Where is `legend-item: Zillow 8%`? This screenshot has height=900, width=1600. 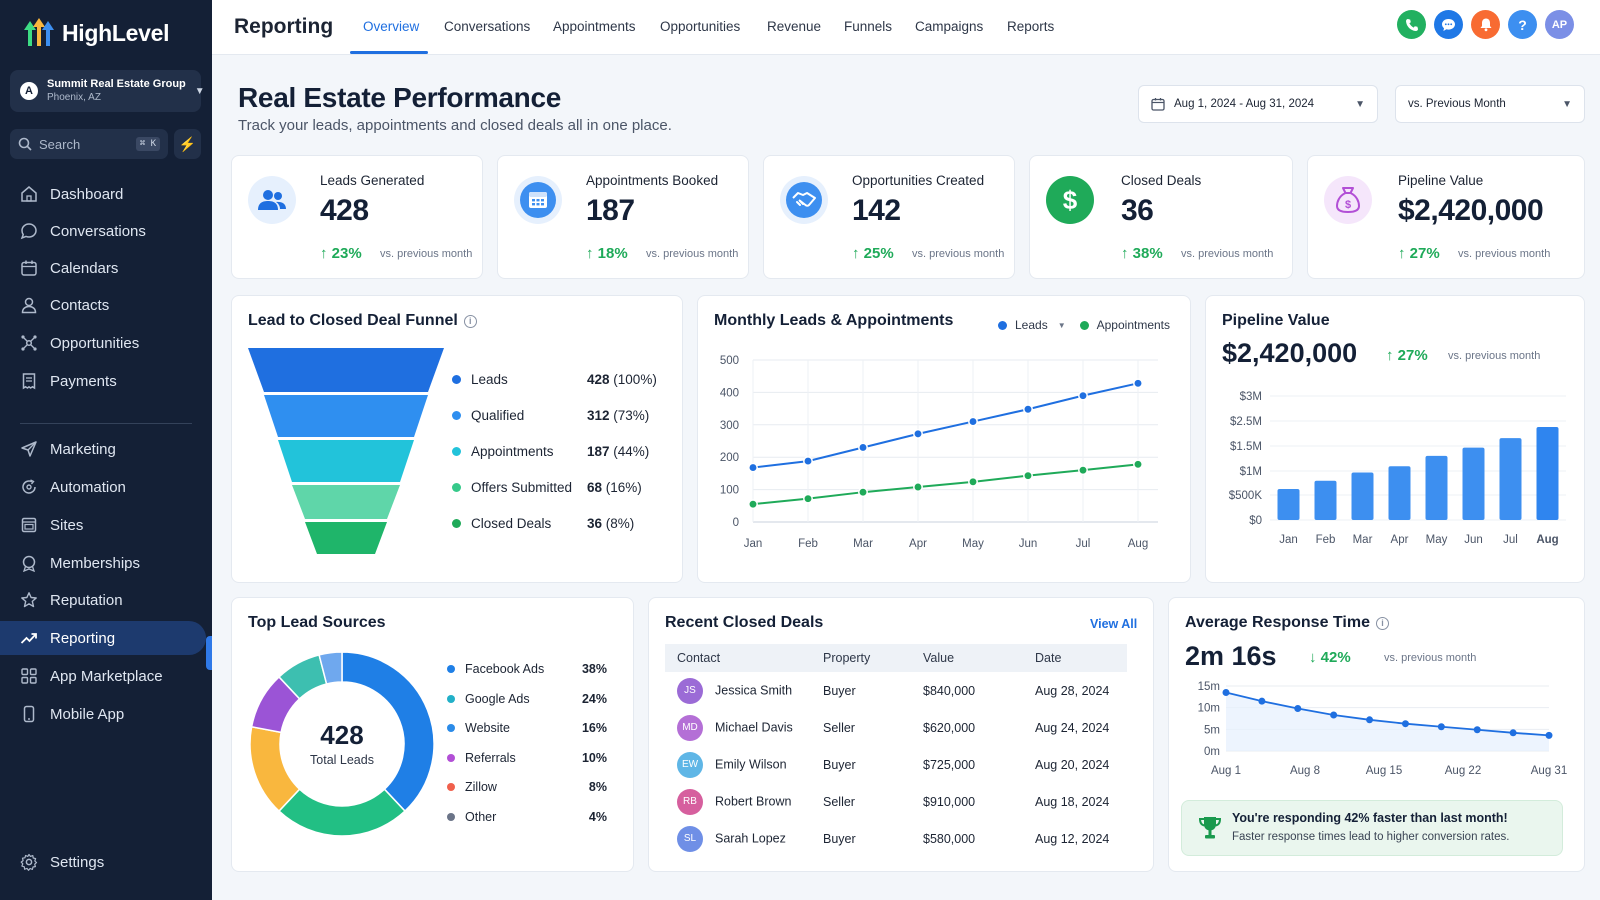 legend-item: Zillow 8% is located at coordinates (527, 787).